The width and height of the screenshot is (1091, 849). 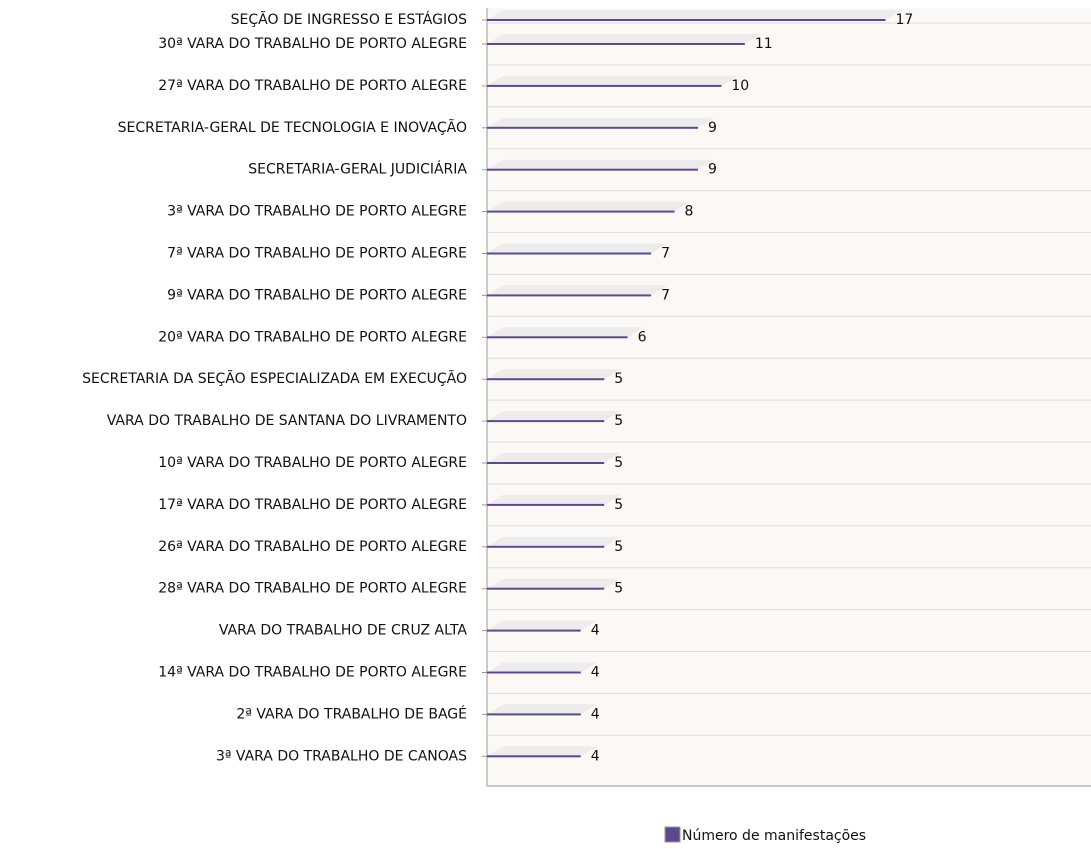 What do you see at coordinates (312, 463) in the screenshot?
I see `y-tick-label: 10ª VARA DO TRABALHO DE PORTO ALEGRE` at bounding box center [312, 463].